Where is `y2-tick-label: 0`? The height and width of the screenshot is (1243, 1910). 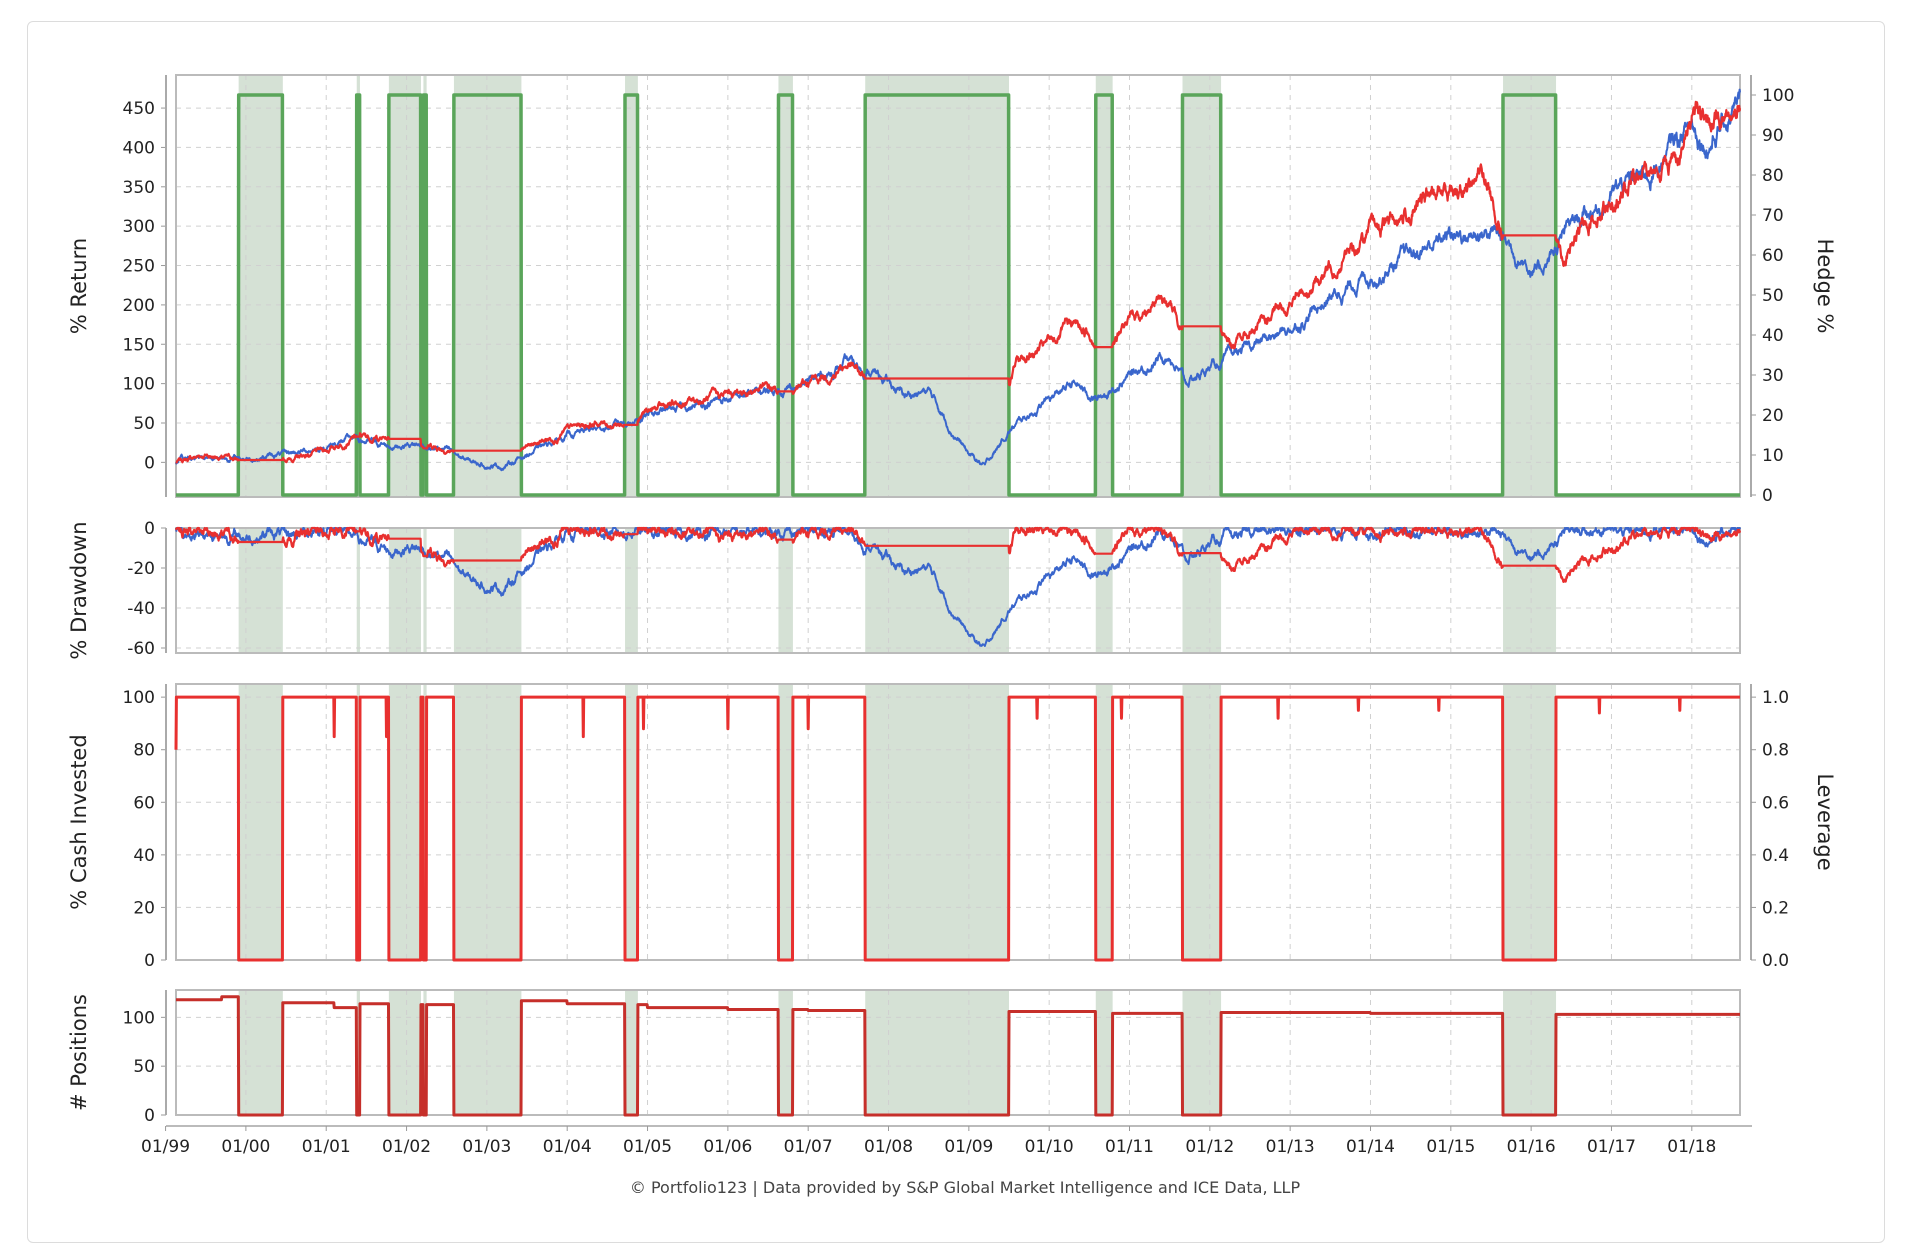 y2-tick-label: 0 is located at coordinates (1767, 496).